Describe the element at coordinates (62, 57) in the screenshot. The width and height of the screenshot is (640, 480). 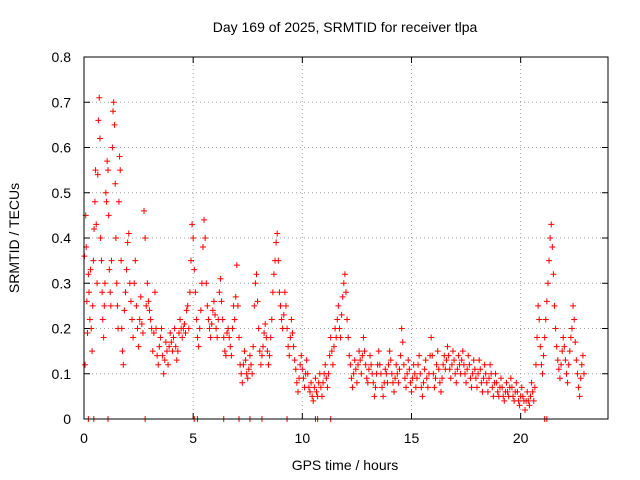
I see `y-tick-label: 0.8` at that location.